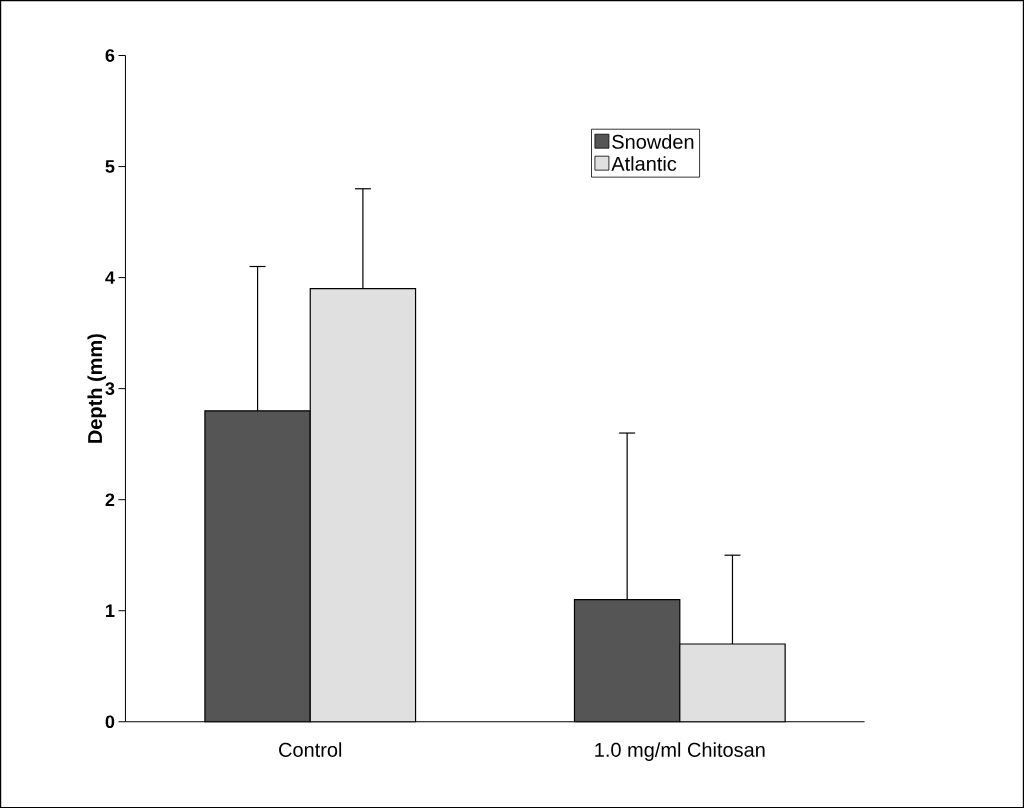 The image size is (1024, 808). Describe the element at coordinates (110, 55) in the screenshot. I see `y-tick-label: 6` at that location.